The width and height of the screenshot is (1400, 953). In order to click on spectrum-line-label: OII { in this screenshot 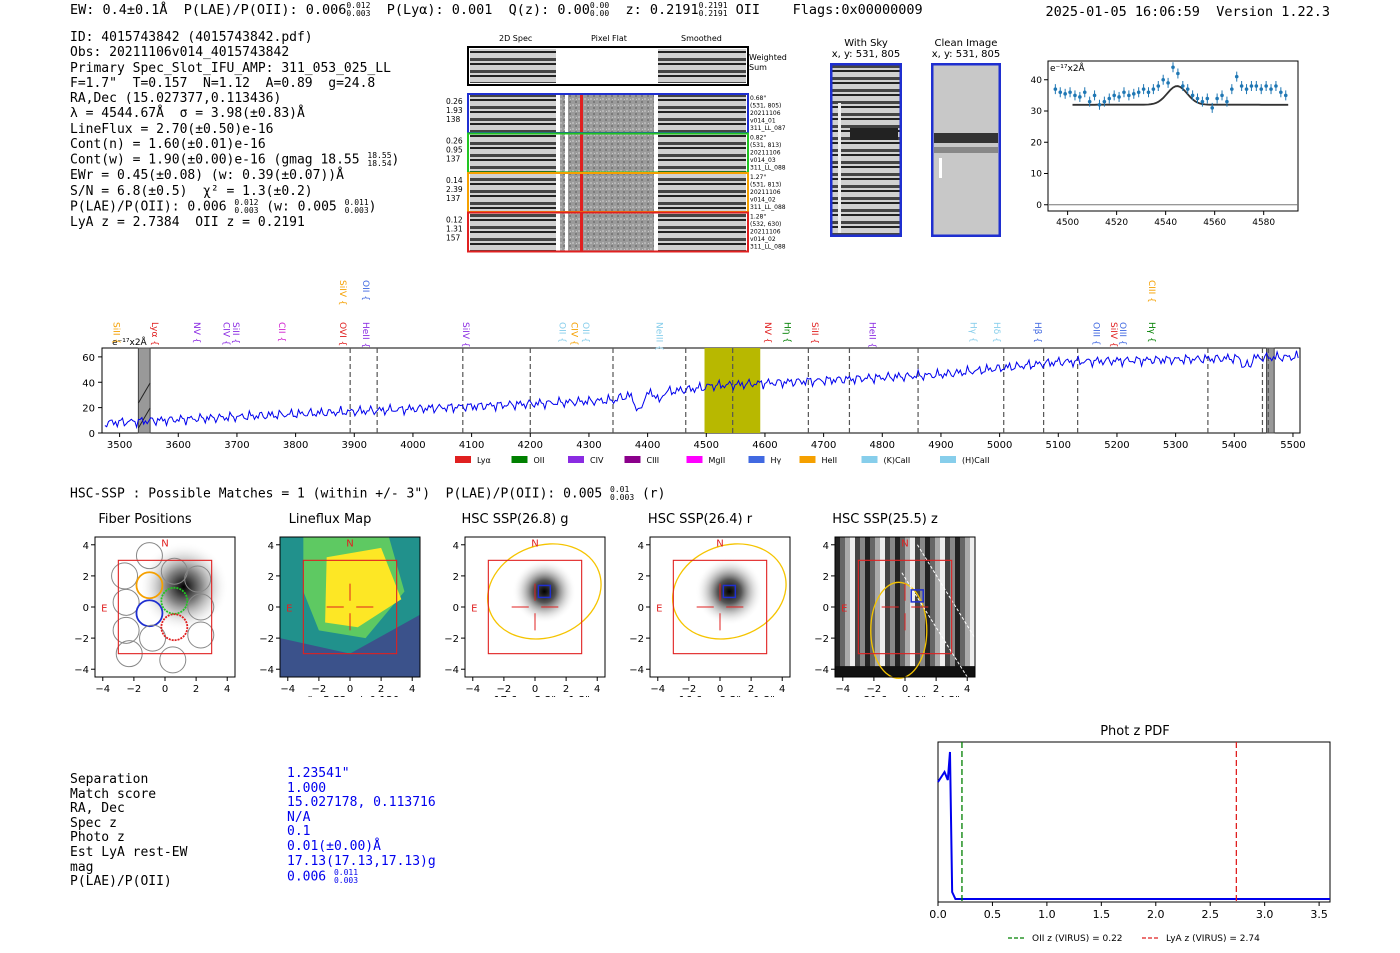, I will do `click(585, 332)`.